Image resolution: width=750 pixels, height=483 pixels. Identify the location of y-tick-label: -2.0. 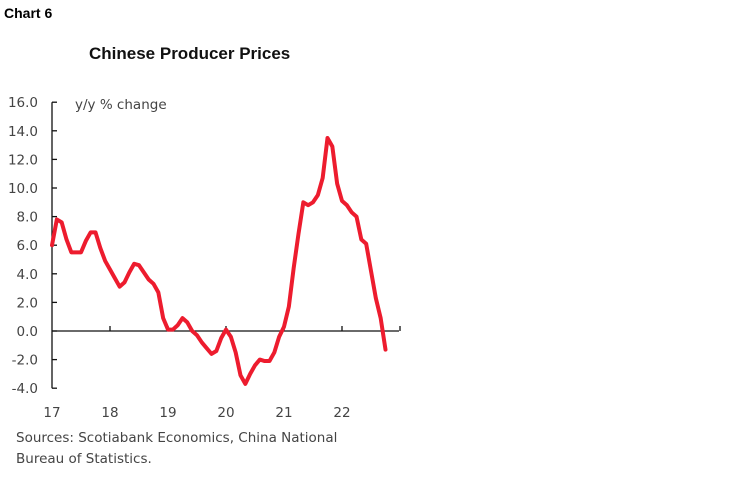
(25, 361).